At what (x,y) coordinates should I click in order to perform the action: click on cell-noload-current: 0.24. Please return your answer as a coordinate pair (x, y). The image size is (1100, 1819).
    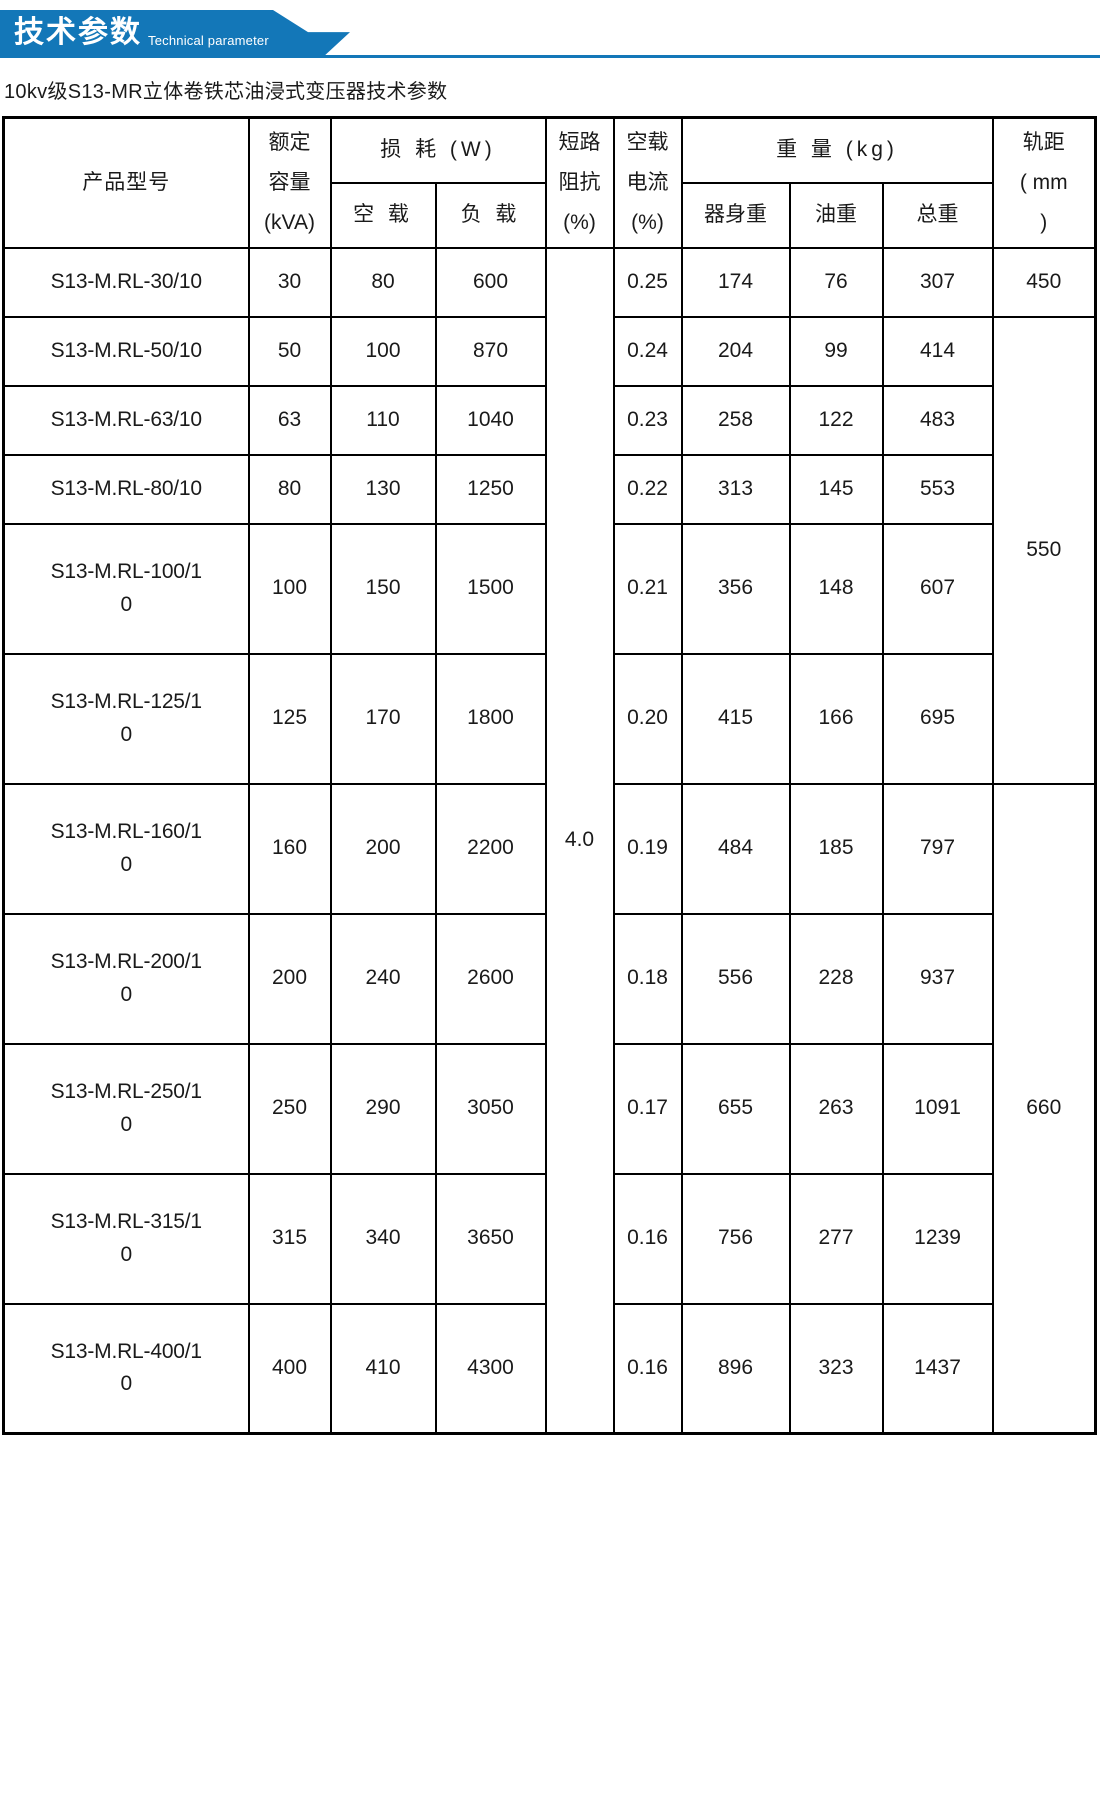
    Looking at the image, I should click on (647, 351).